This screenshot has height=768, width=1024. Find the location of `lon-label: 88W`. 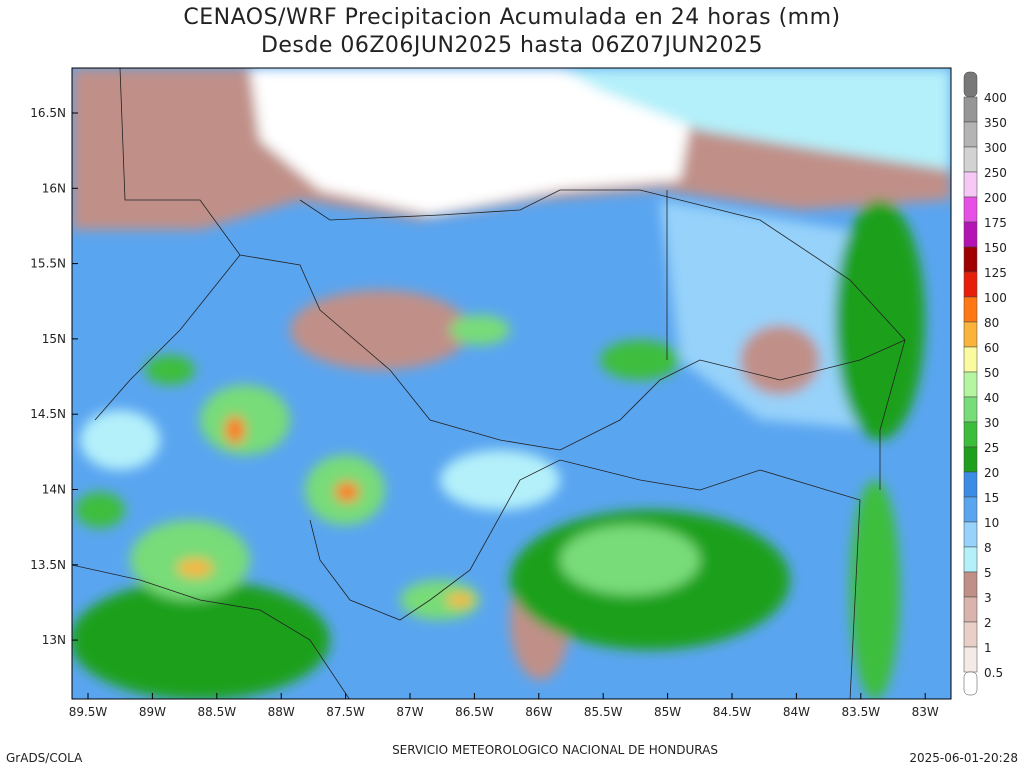

lon-label: 88W is located at coordinates (281, 712).